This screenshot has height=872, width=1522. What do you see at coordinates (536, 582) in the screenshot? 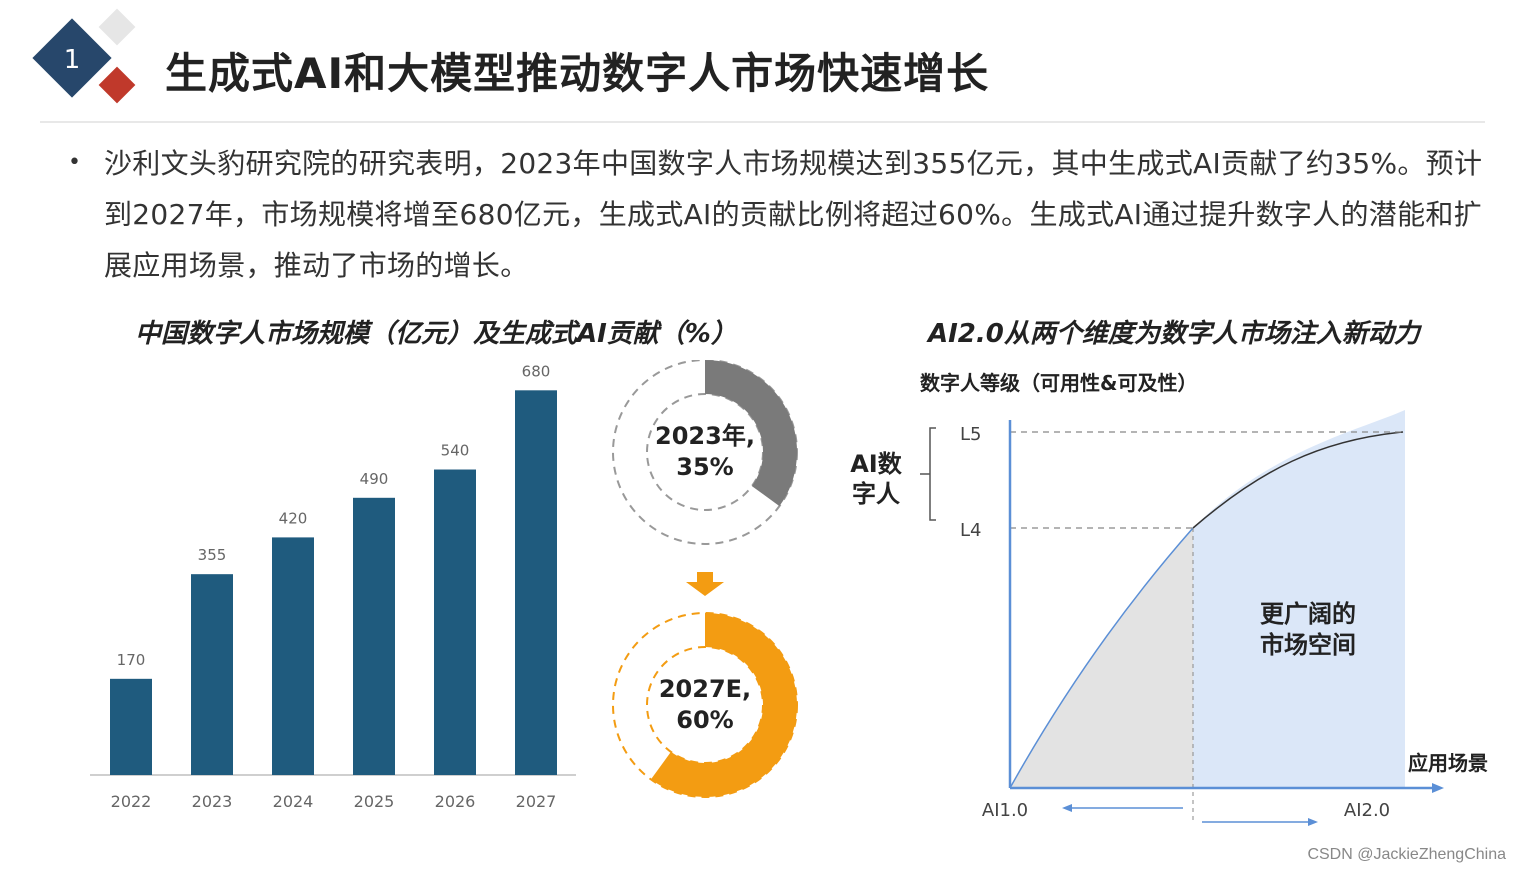
I see `bar-2027` at bounding box center [536, 582].